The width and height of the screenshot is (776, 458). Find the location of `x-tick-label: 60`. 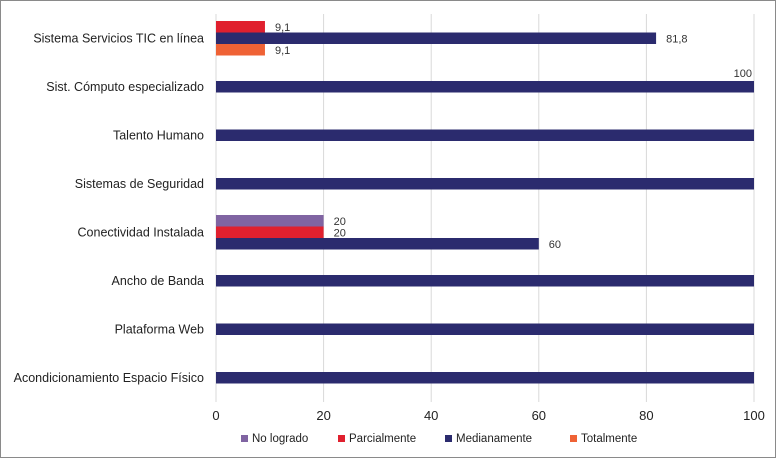

x-tick-label: 60 is located at coordinates (539, 415).